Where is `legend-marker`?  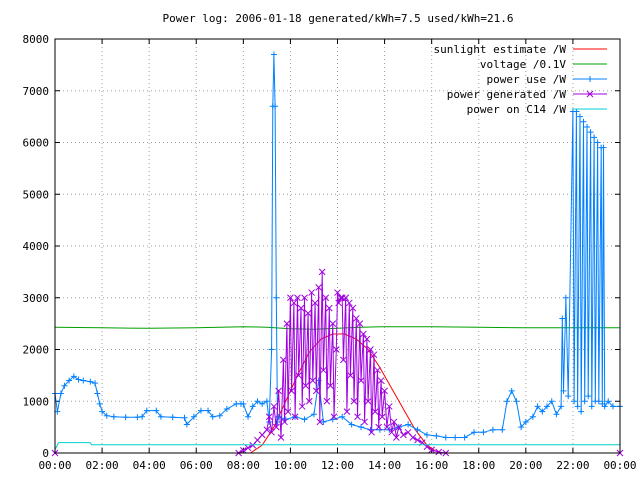 legend-marker is located at coordinates (590, 94).